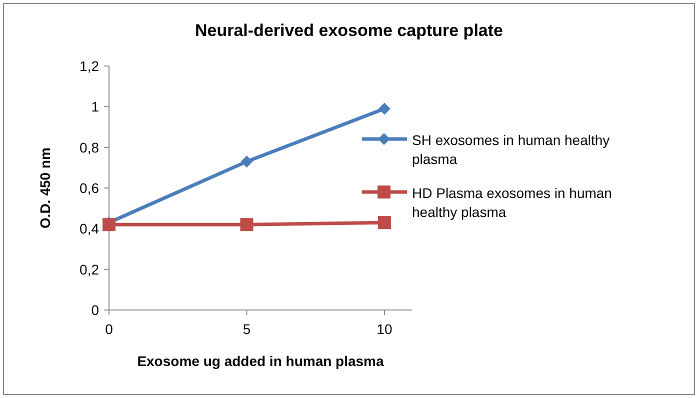  I want to click on legend-label: HD Plasma exosomes in human healthy plasma, so click(512, 202).